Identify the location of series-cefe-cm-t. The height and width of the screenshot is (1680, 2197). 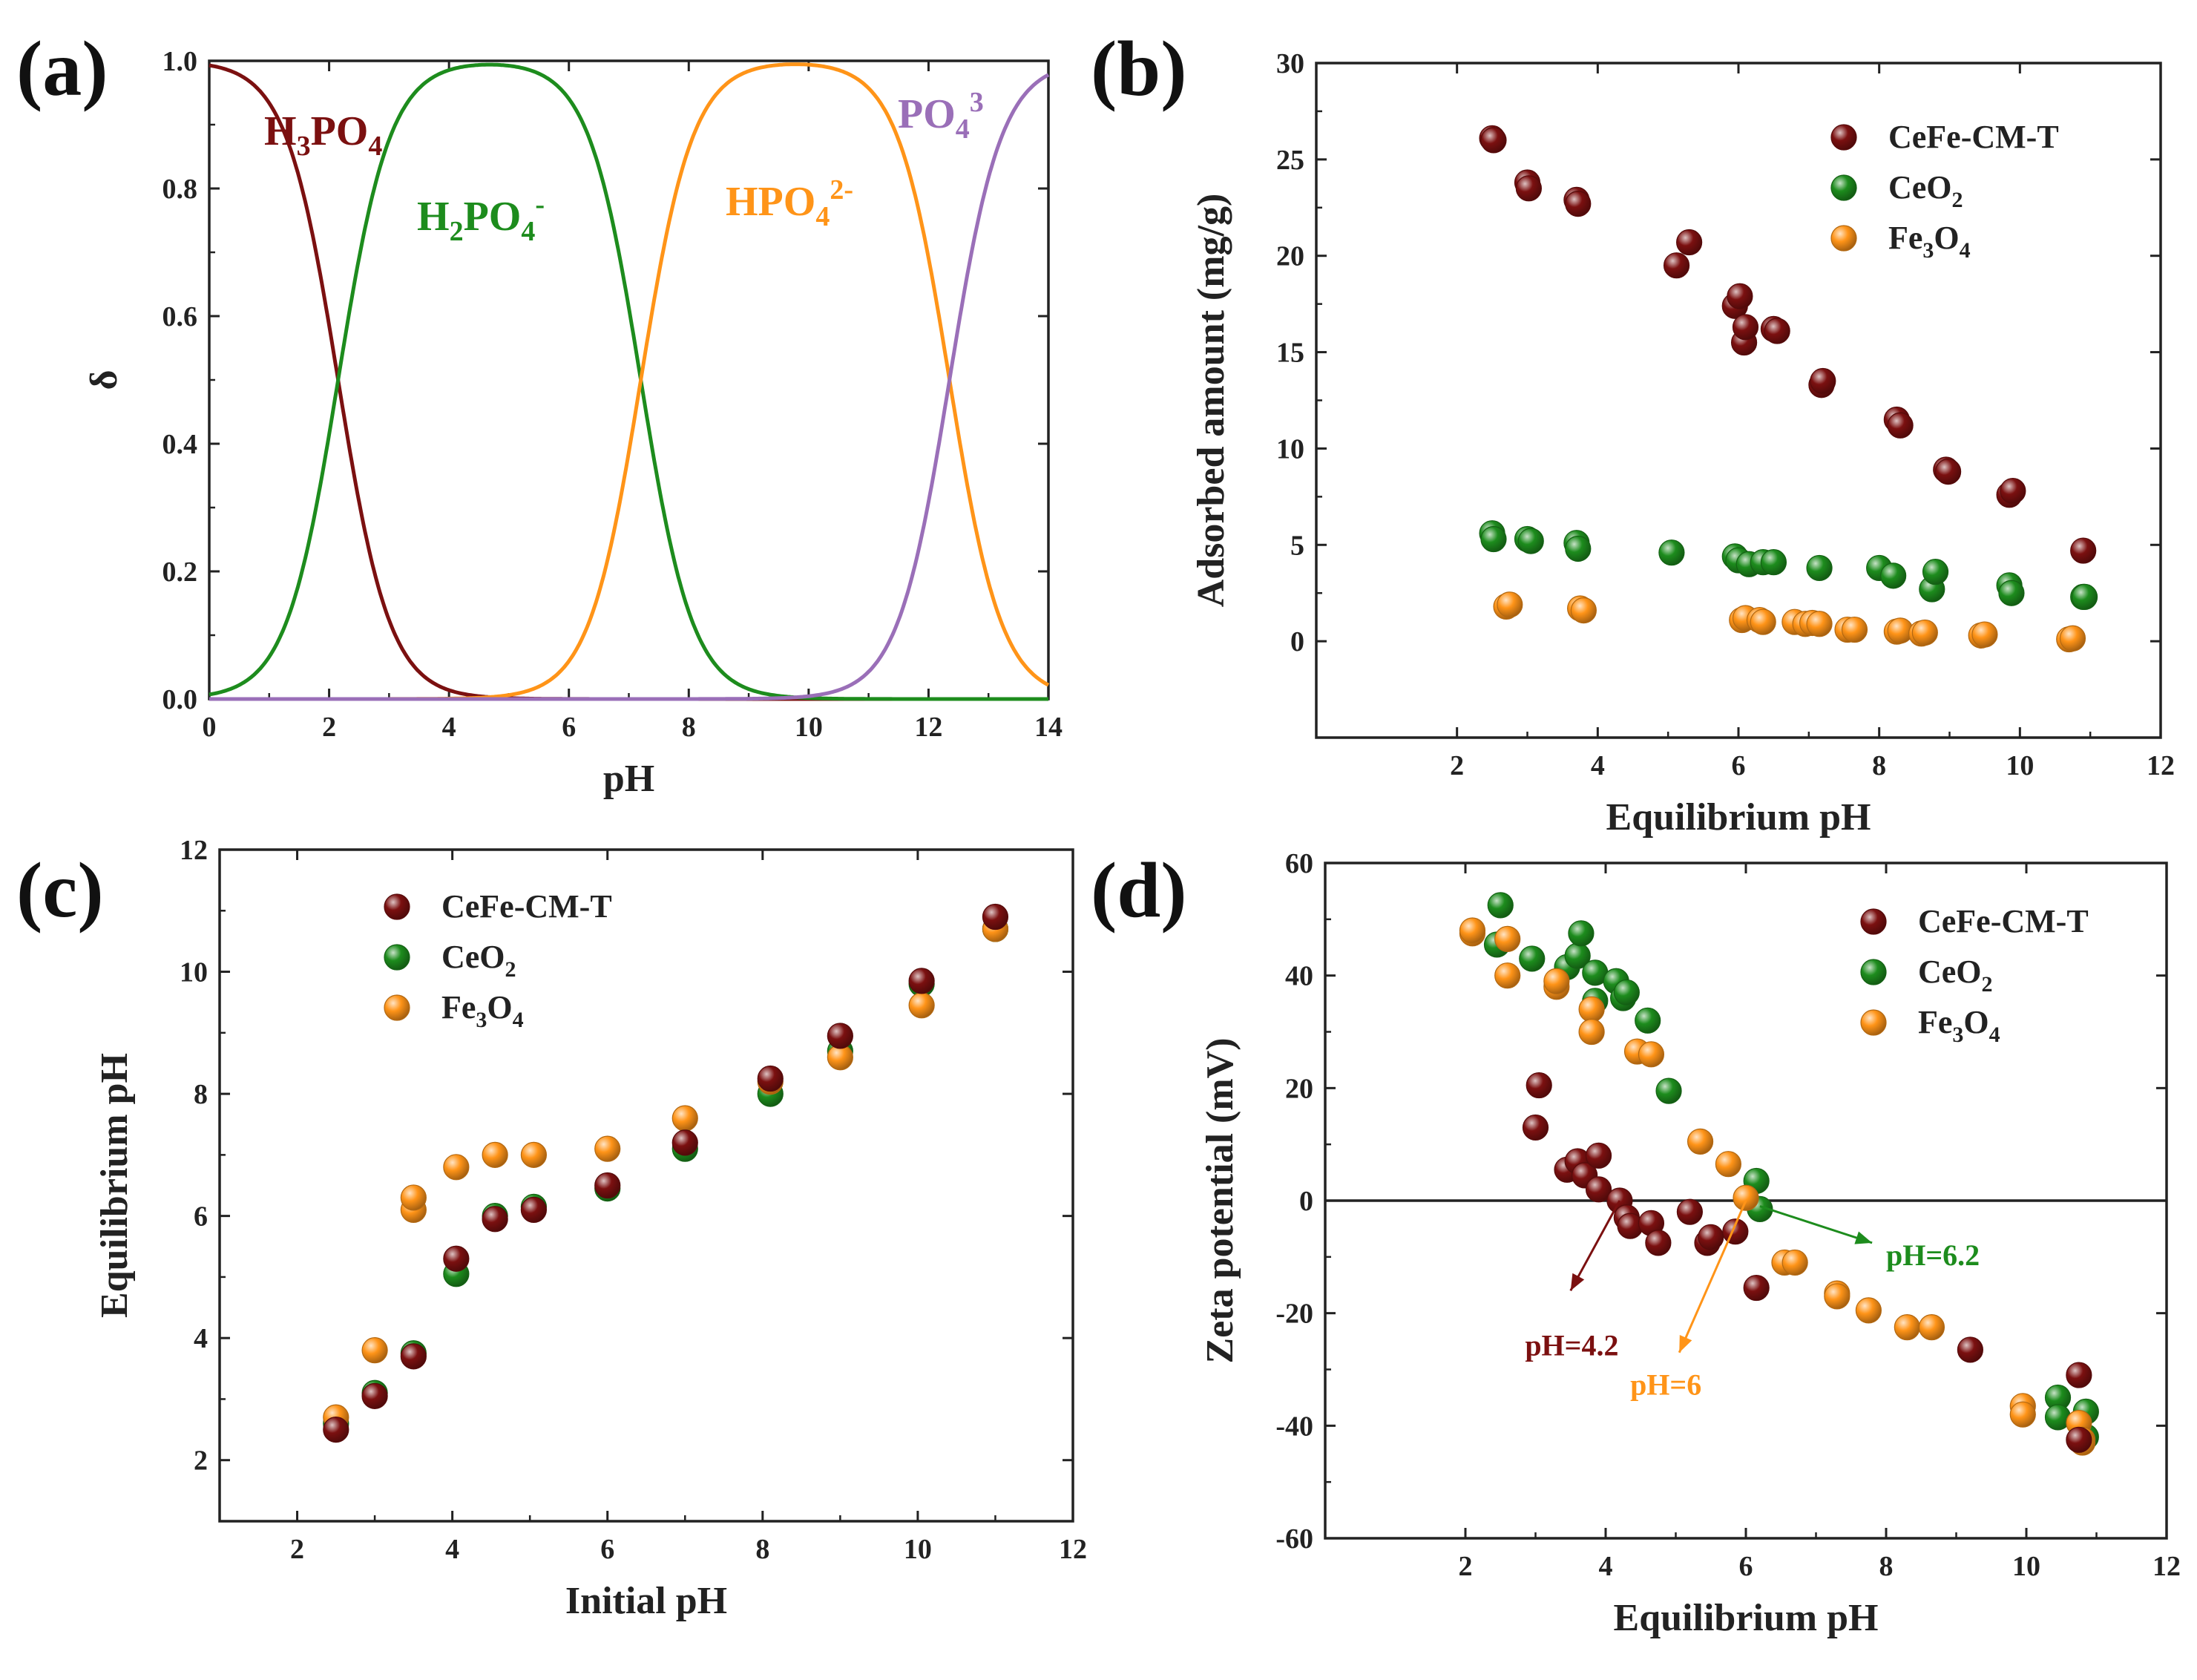
(666, 1173).